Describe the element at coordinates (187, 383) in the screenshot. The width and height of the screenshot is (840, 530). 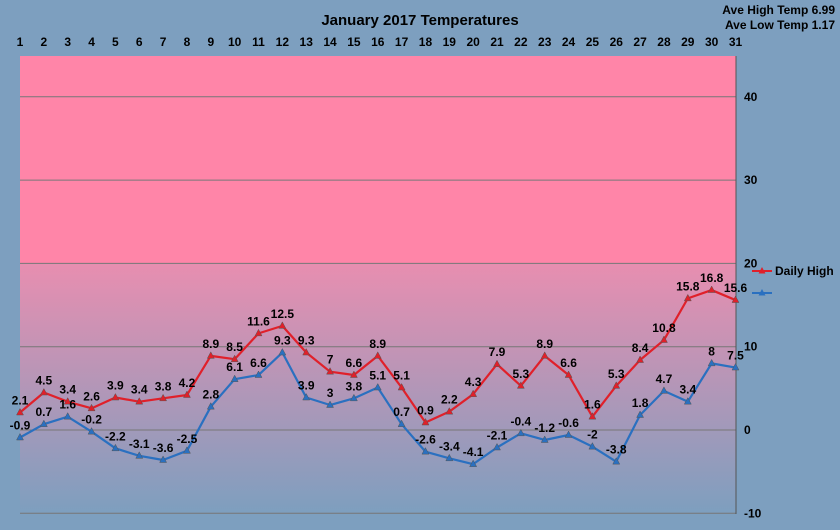
I see `daily-high-value-label: 4.2` at that location.